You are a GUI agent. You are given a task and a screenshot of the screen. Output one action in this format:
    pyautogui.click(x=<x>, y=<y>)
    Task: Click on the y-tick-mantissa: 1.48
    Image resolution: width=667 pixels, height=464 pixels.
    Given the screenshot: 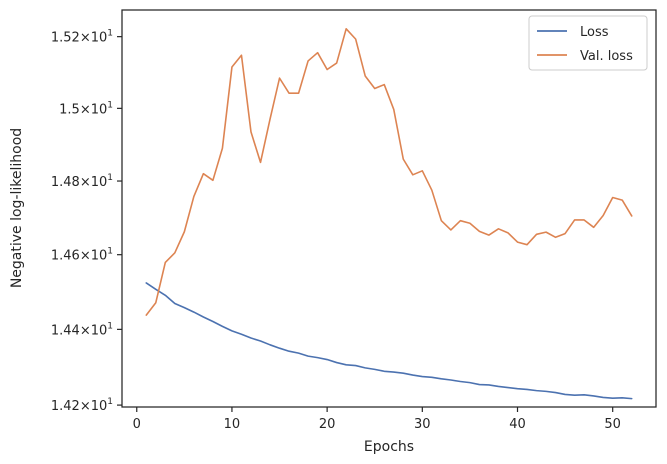 What is the action you would take?
    pyautogui.click(x=65, y=182)
    